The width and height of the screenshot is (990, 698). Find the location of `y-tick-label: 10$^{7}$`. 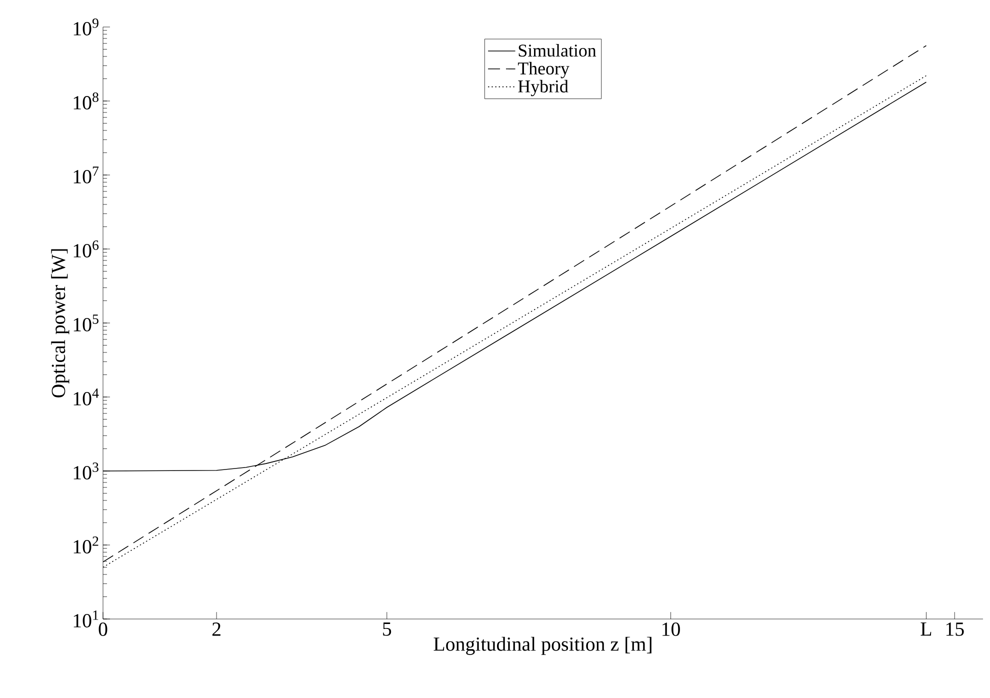

y-tick-label: 10$^{7}$ is located at coordinates (86, 175).